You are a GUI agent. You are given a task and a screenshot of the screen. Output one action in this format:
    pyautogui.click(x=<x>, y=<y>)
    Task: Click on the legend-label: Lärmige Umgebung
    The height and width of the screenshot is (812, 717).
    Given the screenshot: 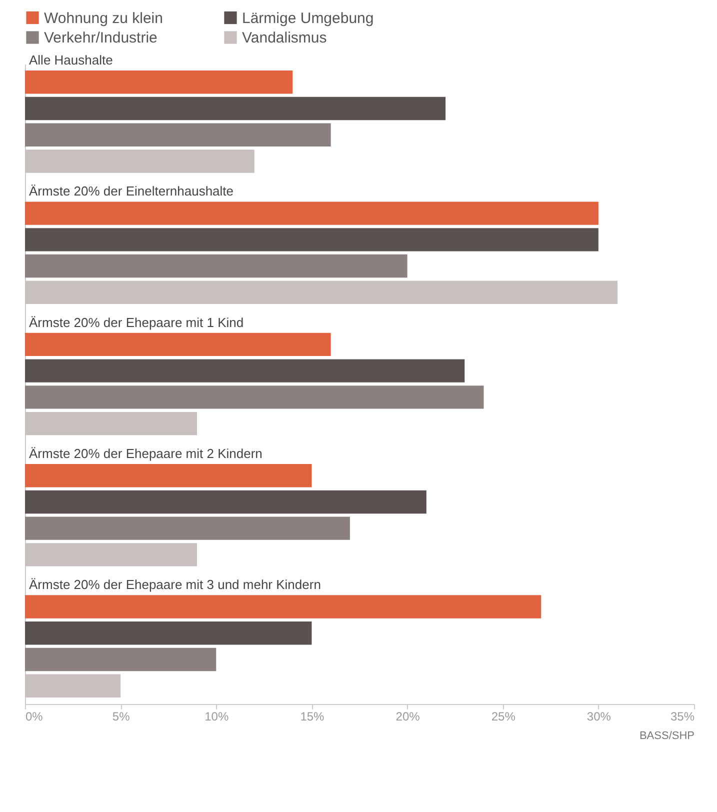 What is the action you would take?
    pyautogui.click(x=308, y=18)
    